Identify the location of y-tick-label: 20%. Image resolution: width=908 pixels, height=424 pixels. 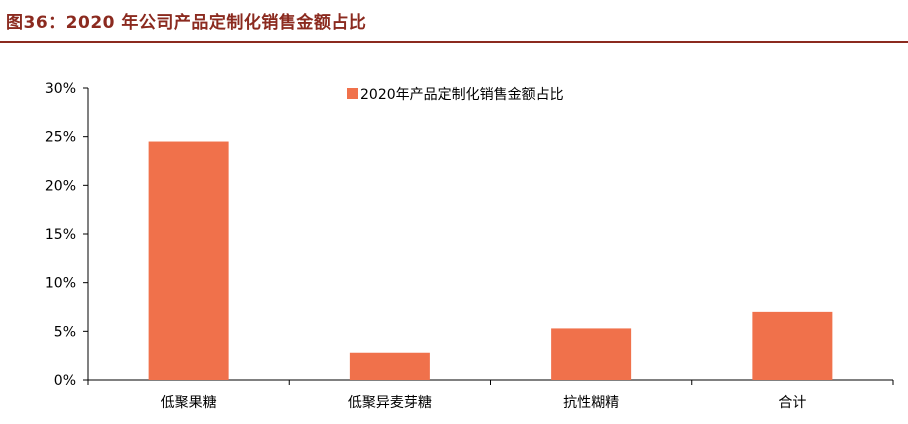
(60, 186).